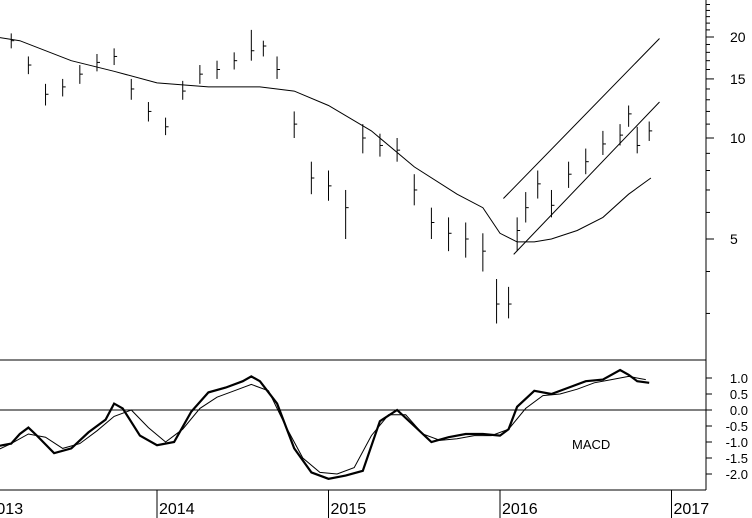 The height and width of the screenshot is (518, 752). I want to click on time-tick-label: 2017, so click(692, 509).